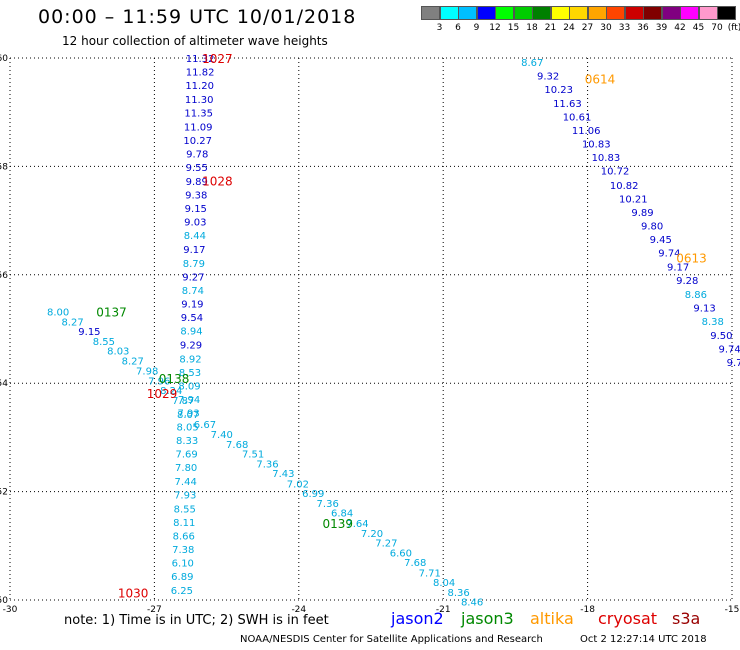  I want to click on wave-height-value: 11.82, so click(200, 73).